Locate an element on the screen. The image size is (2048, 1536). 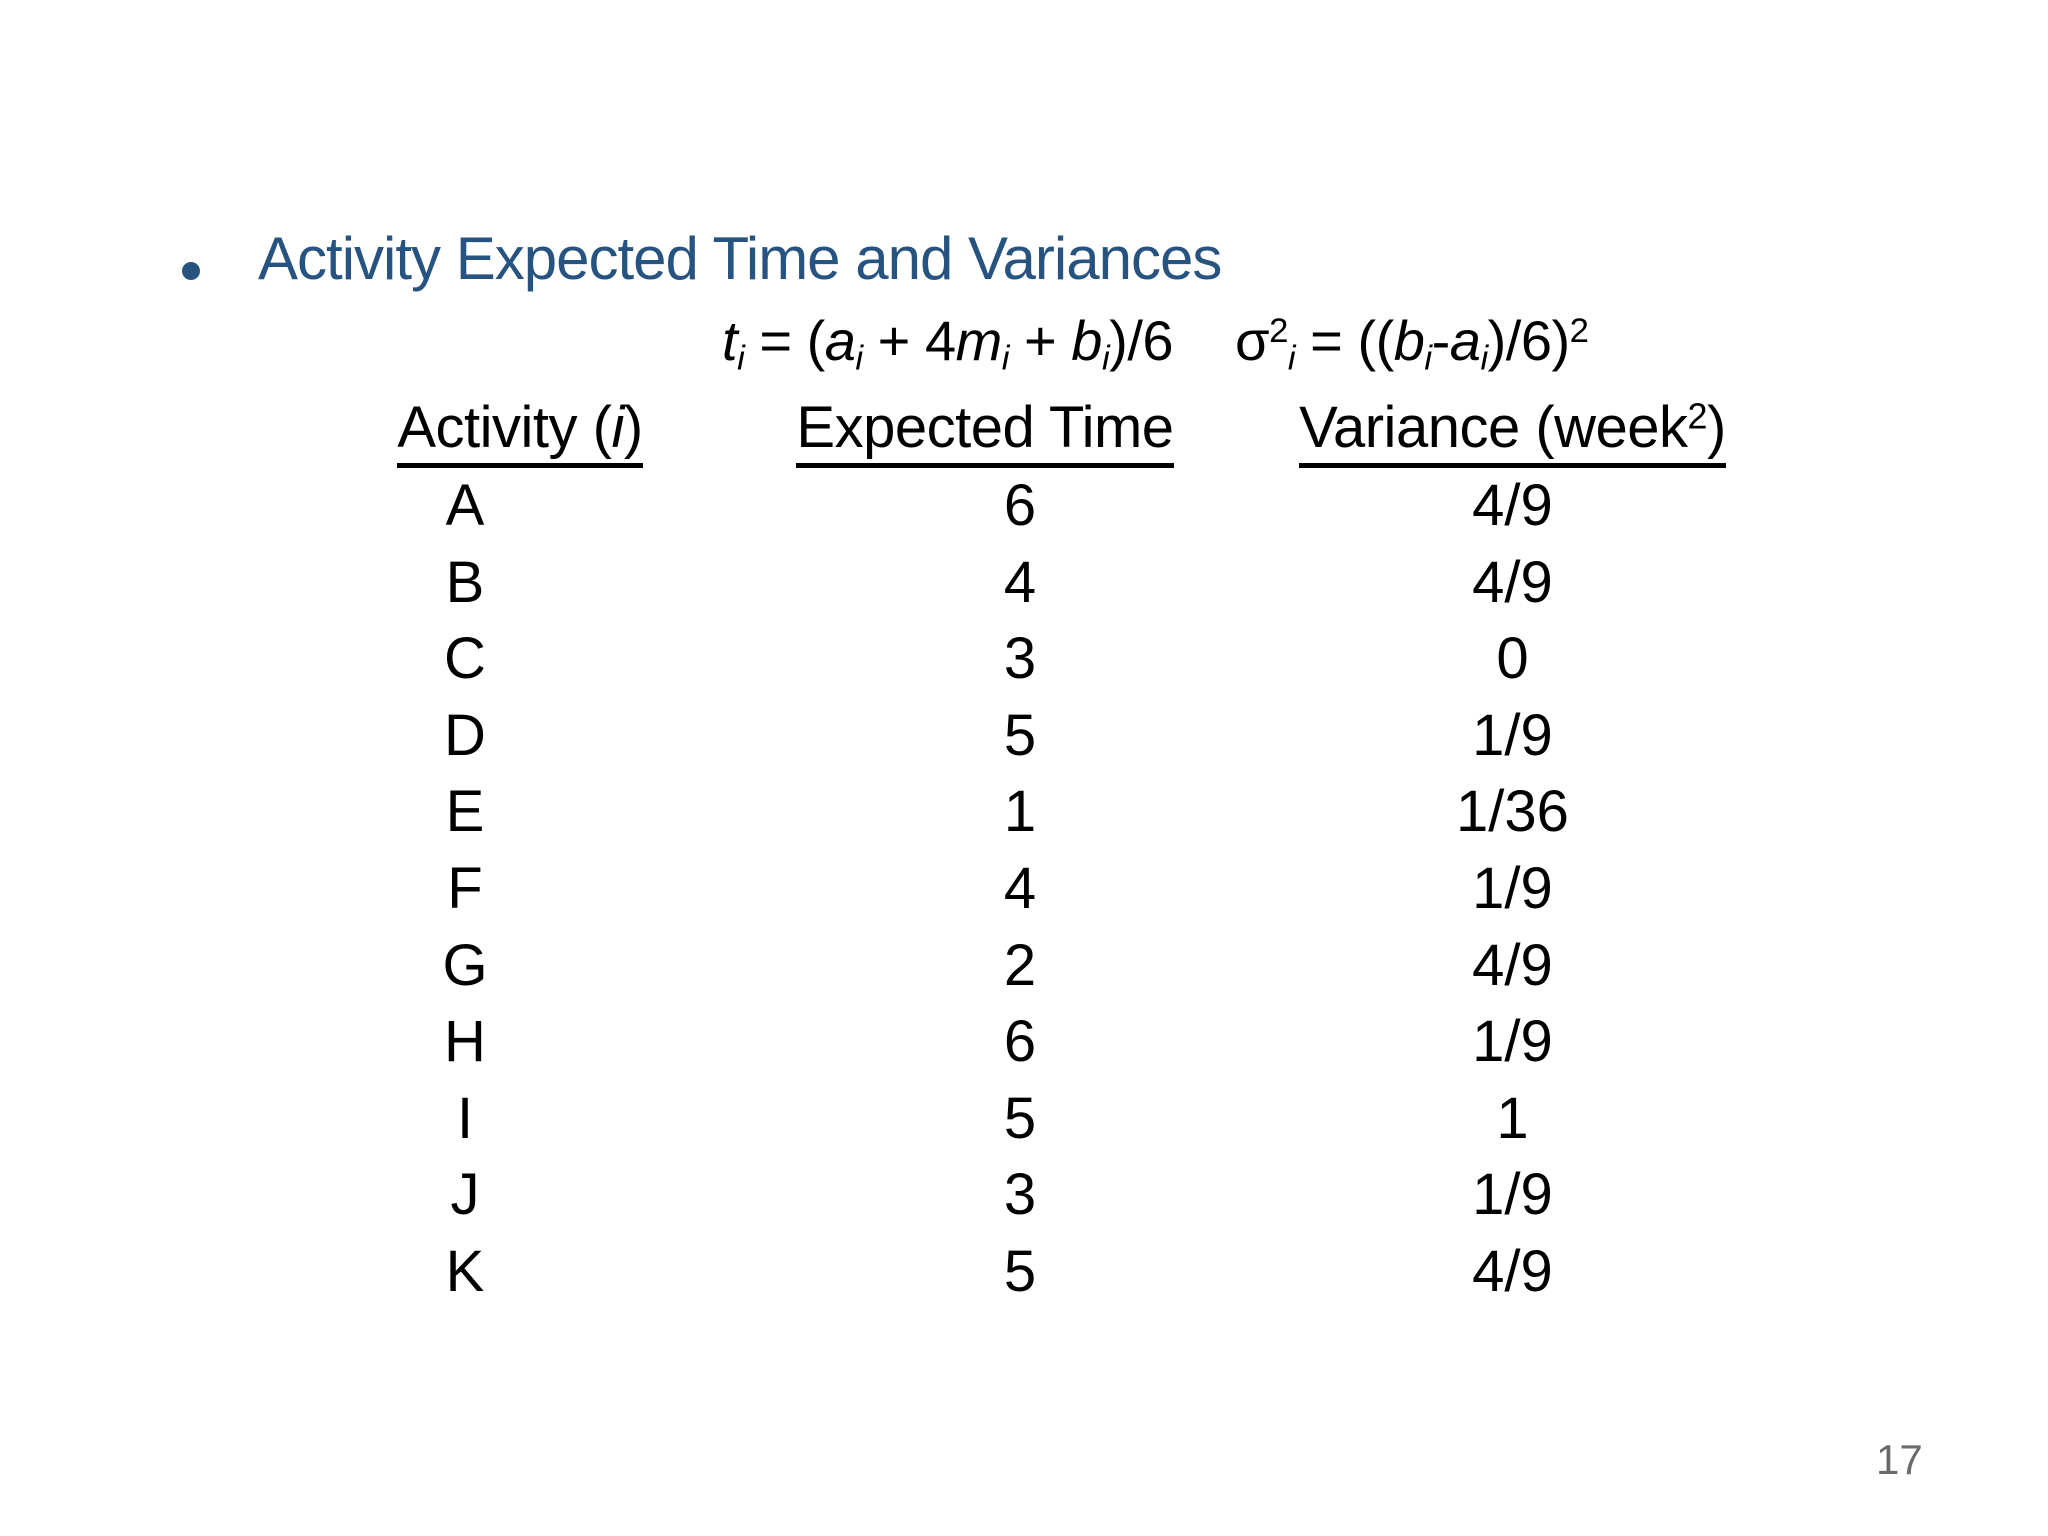
column-header-activity: Activity (i) is located at coordinates (520, 431).